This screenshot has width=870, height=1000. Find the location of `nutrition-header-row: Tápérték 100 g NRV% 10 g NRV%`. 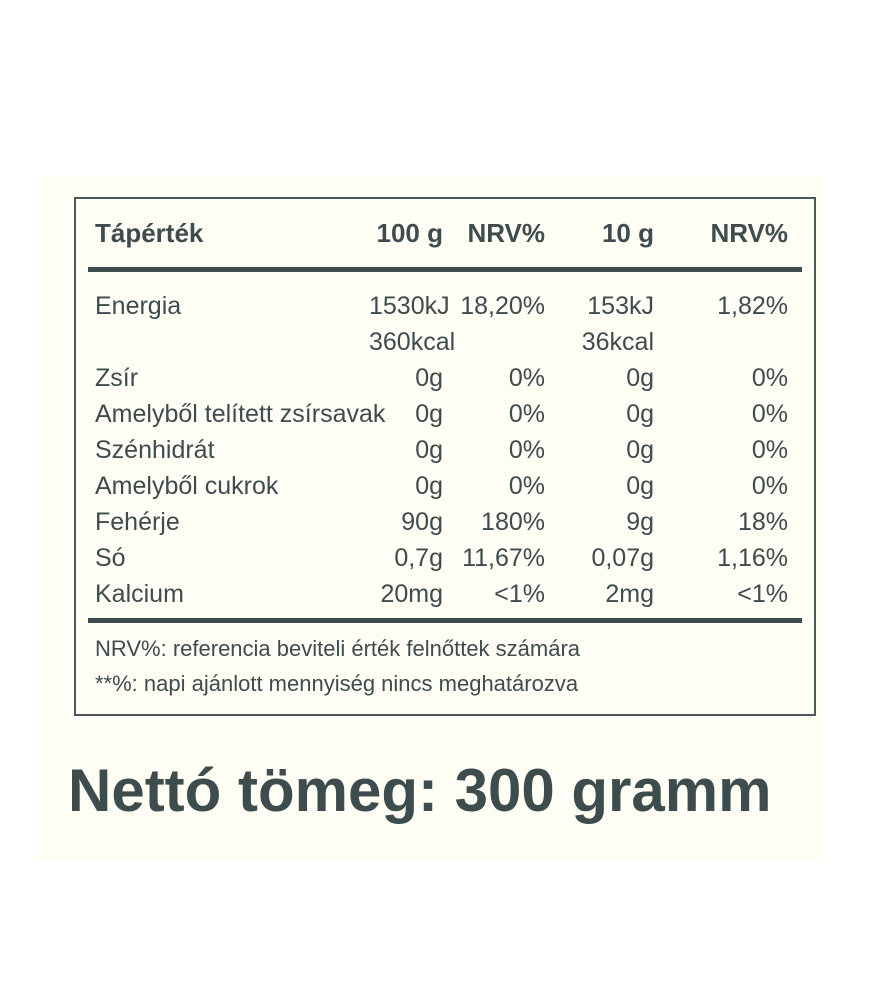

nutrition-header-row: Tápérték 100 g NRV% 10 g NRV% is located at coordinates (445, 233).